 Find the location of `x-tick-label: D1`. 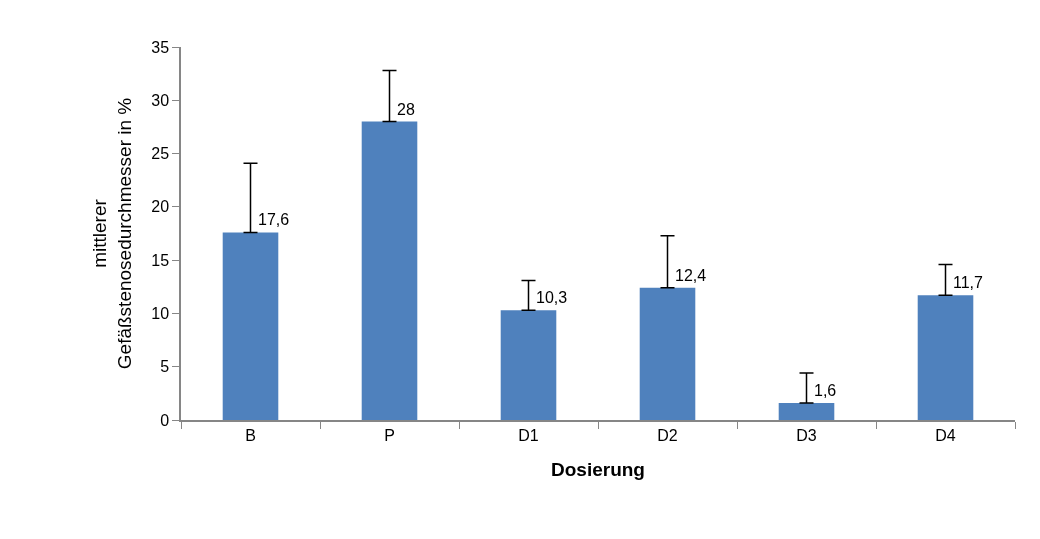

x-tick-label: D1 is located at coordinates (528, 435).